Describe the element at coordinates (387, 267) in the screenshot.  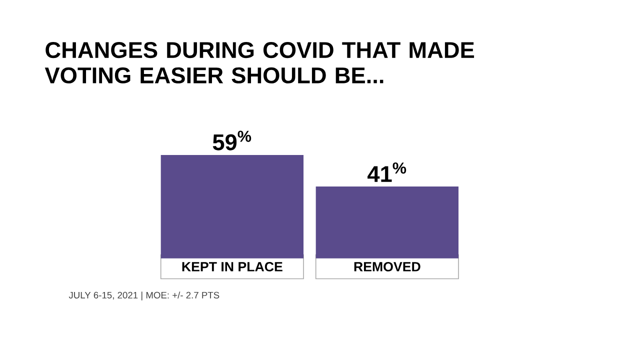
I see `x-tick-label: REMOVED` at that location.